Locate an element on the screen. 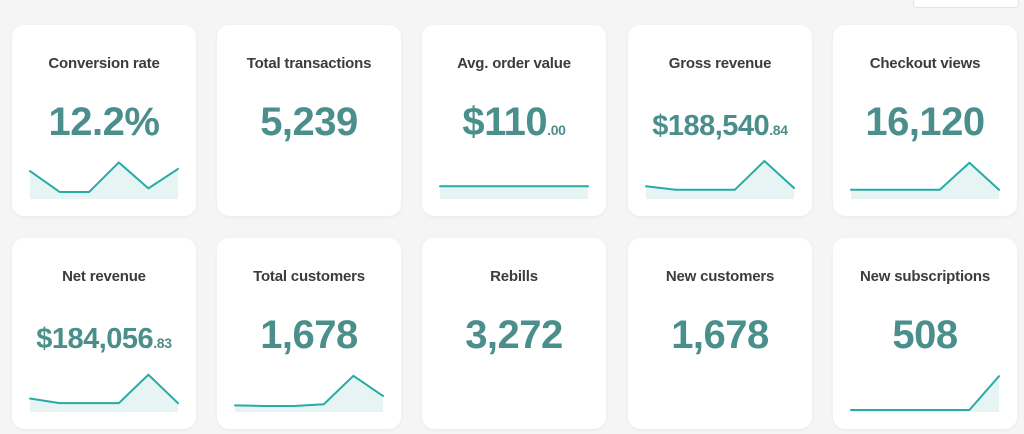 Image resolution: width=1024 pixels, height=434 pixels. card-new-subscriptions: New subscriptions 508 is located at coordinates (925, 333).